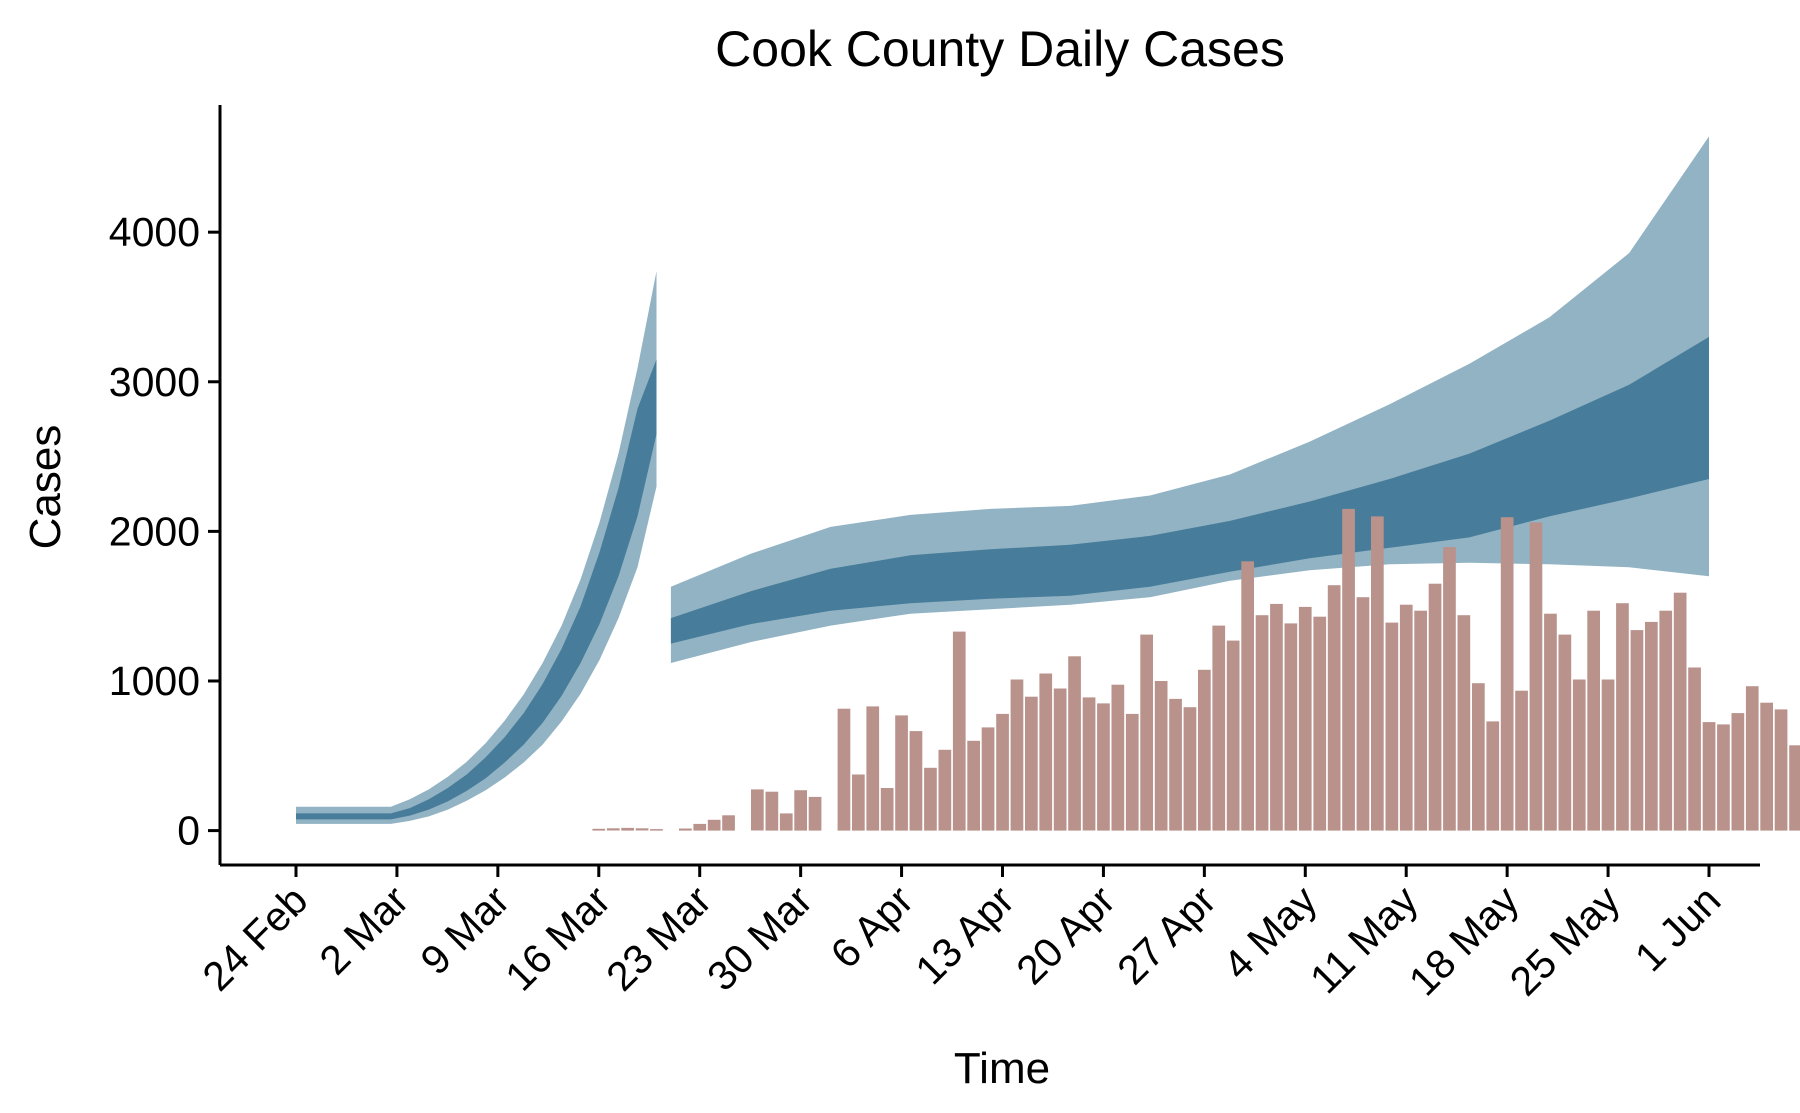 The width and height of the screenshot is (1800, 1113). I want to click on x-tick-label: 20 Apr, so click(1065, 935).